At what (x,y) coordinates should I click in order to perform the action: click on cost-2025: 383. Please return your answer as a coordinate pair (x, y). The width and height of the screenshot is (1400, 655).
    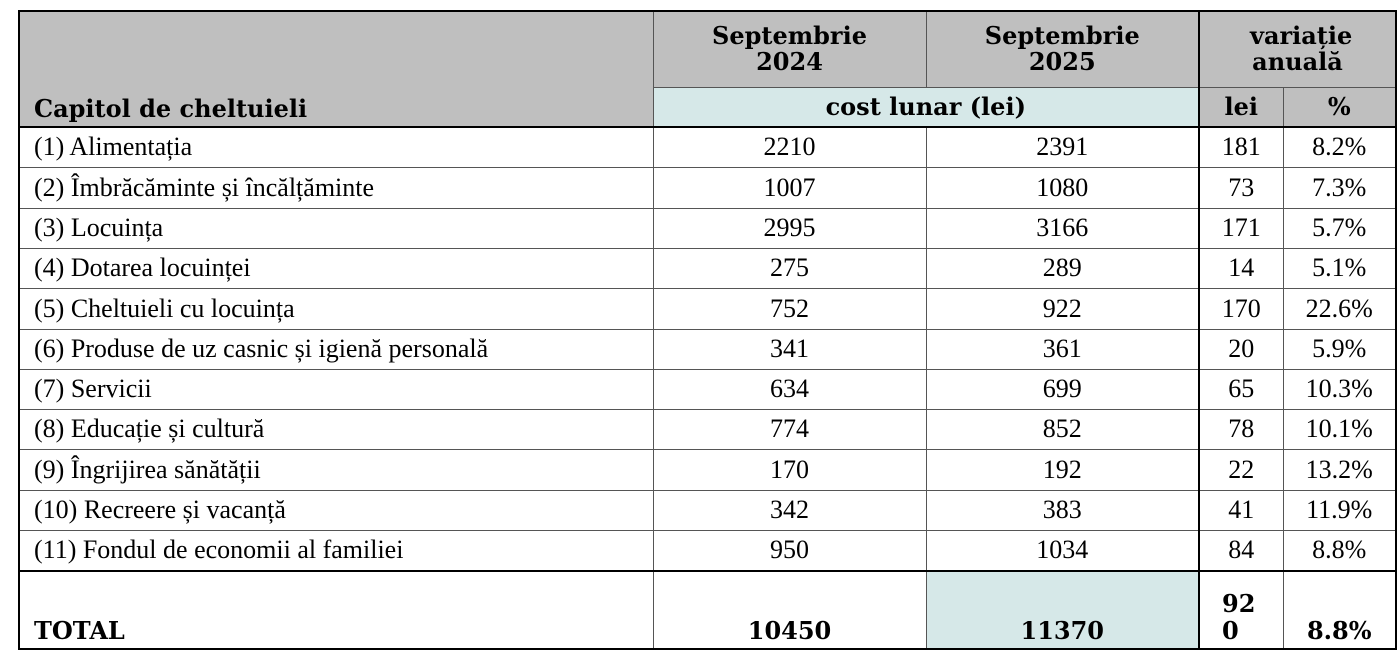
    Looking at the image, I should click on (1062, 510).